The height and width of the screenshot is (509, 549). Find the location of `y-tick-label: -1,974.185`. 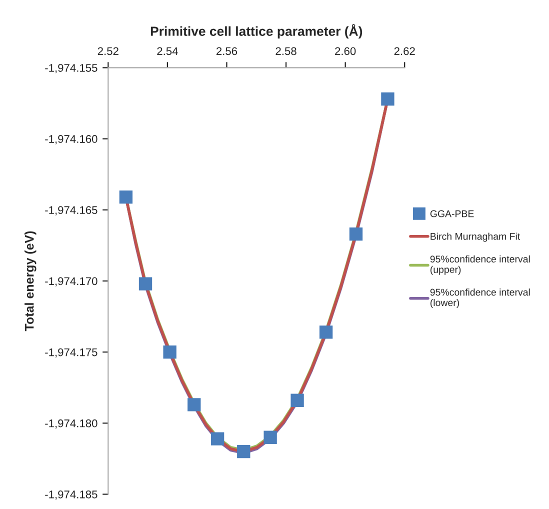

y-tick-label: -1,974.185 is located at coordinates (71, 495).